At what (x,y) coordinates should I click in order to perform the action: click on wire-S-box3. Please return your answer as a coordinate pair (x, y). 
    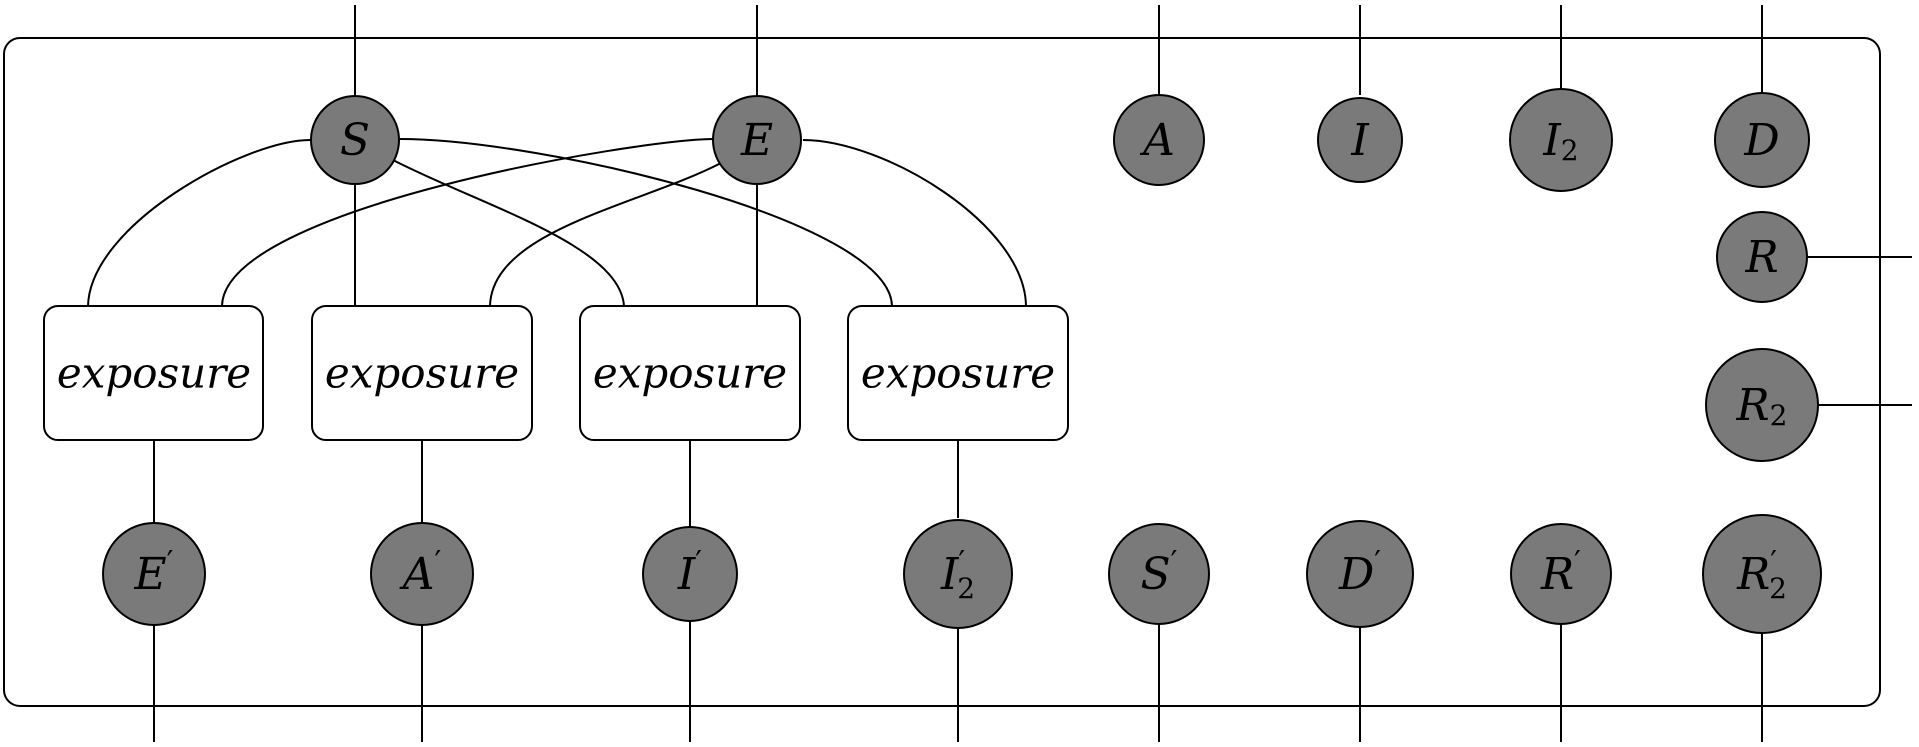
    Looking at the image, I should click on (508, 233).